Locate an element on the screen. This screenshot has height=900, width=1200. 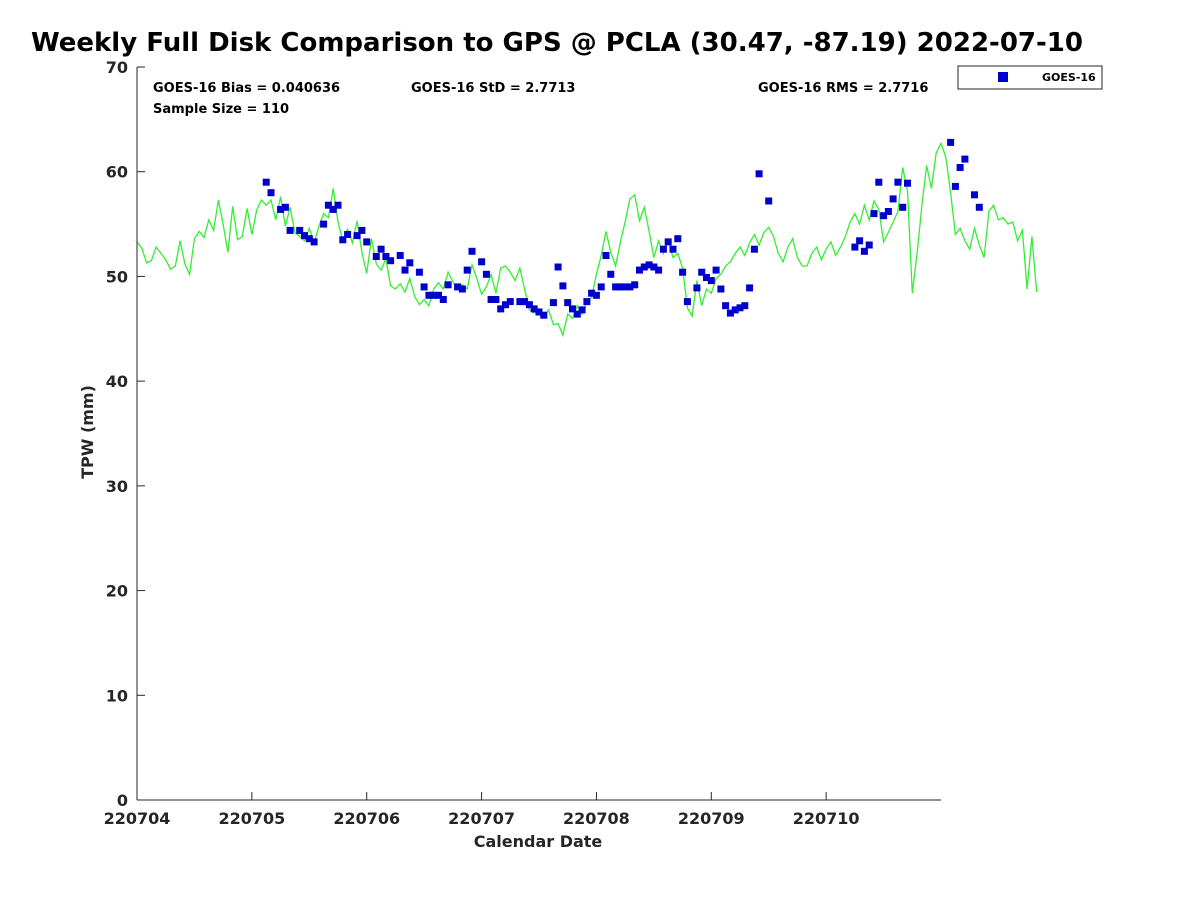
y-tick-label: 10 is located at coordinates (117, 695).